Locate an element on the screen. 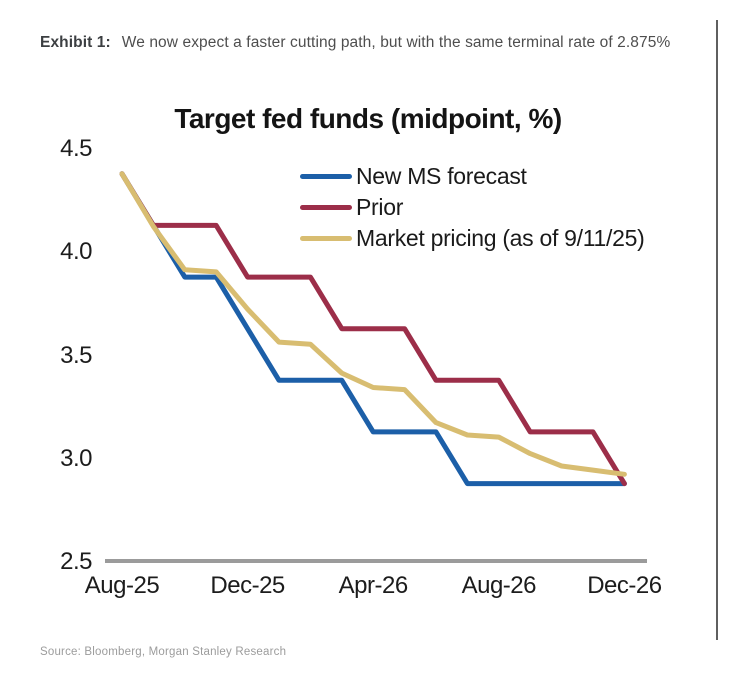 Image resolution: width=730 pixels, height=694 pixels. x-tick-label: Aug-26 is located at coordinates (499, 585).